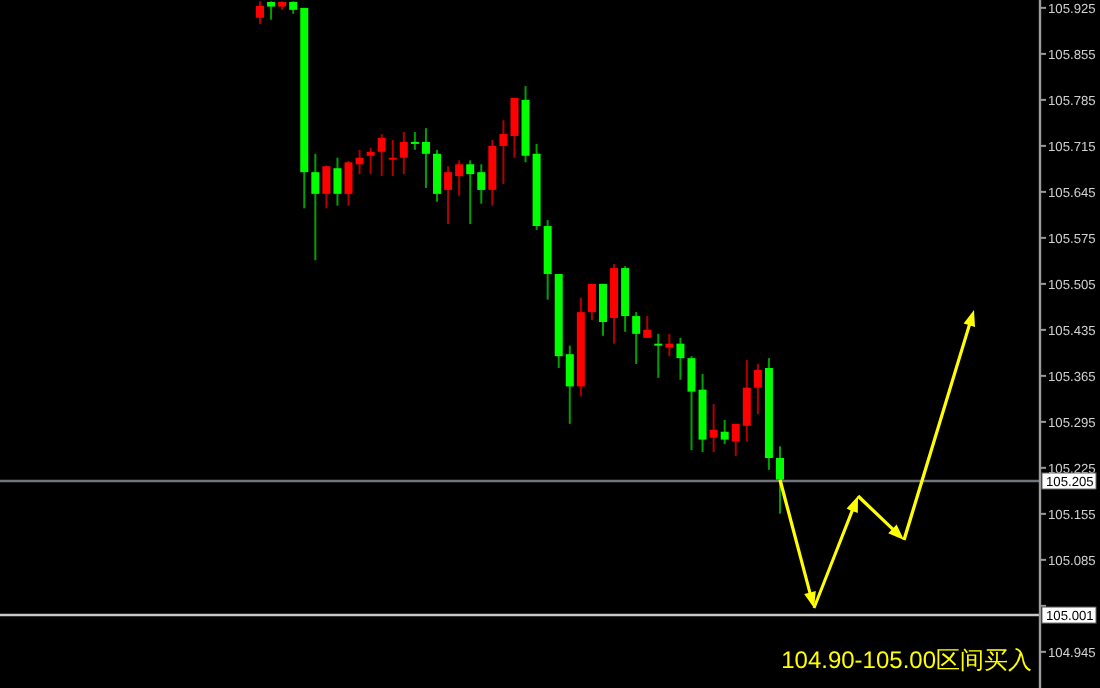 This screenshot has height=688, width=1100. What do you see at coordinates (906, 660) in the screenshot?
I see `annotation: 104.90-105.00区间买入` at bounding box center [906, 660].